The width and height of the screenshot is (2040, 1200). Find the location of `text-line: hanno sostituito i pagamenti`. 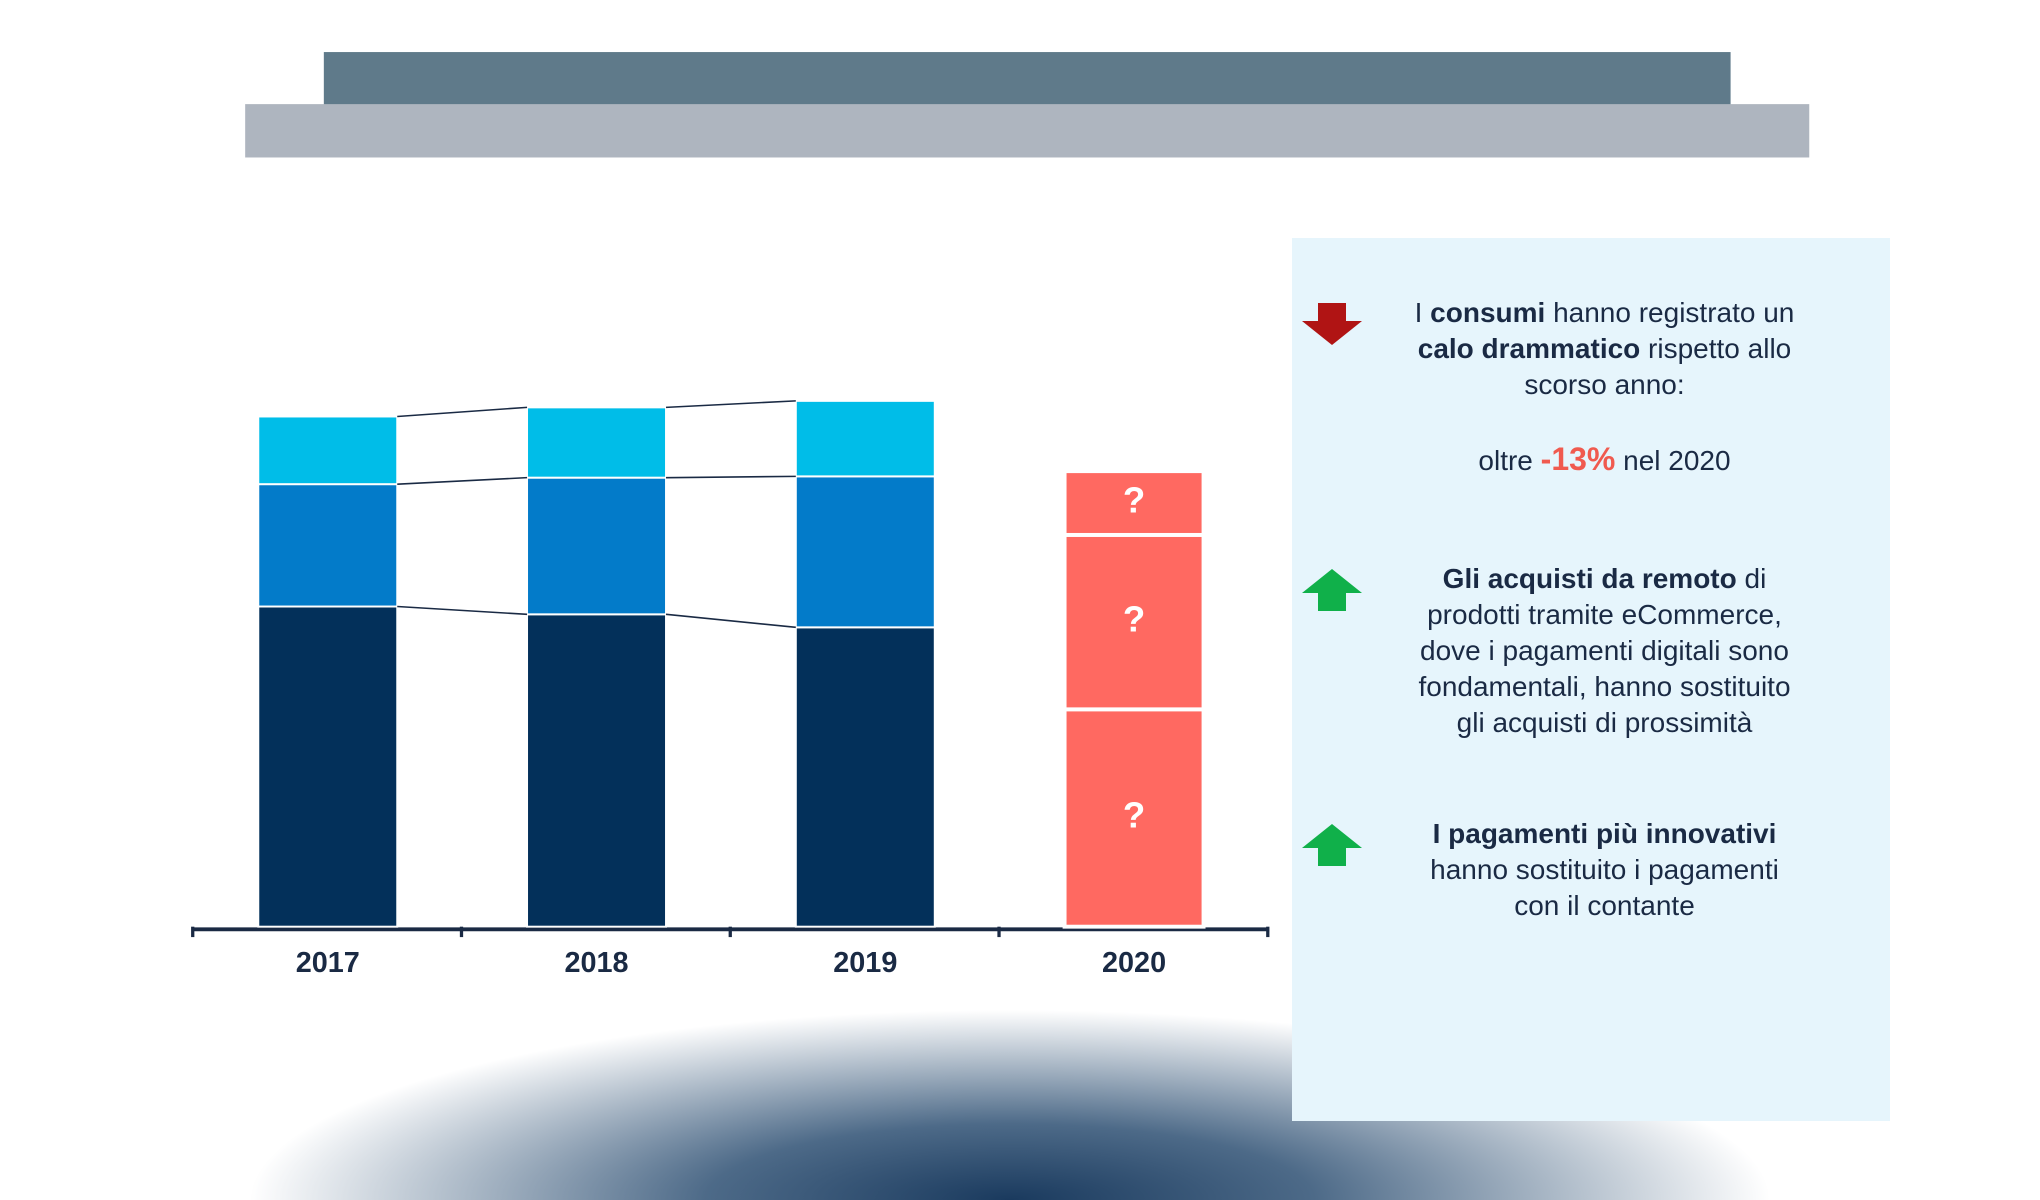

text-line: hanno sostituito i pagamenti is located at coordinates (1604, 870).